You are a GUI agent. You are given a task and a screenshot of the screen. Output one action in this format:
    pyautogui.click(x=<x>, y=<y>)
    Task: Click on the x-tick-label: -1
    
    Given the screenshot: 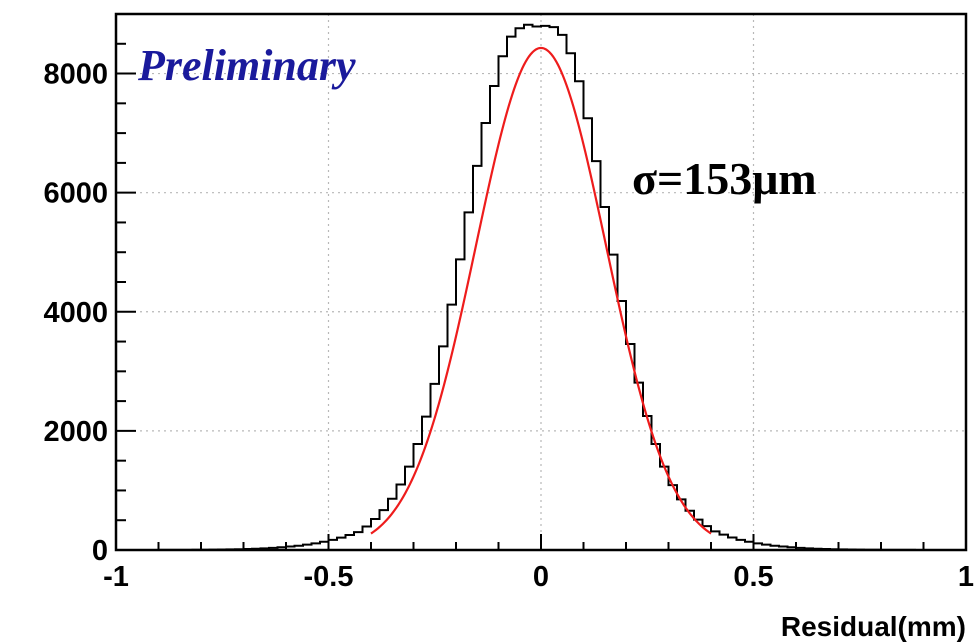 What is the action you would take?
    pyautogui.click(x=116, y=577)
    